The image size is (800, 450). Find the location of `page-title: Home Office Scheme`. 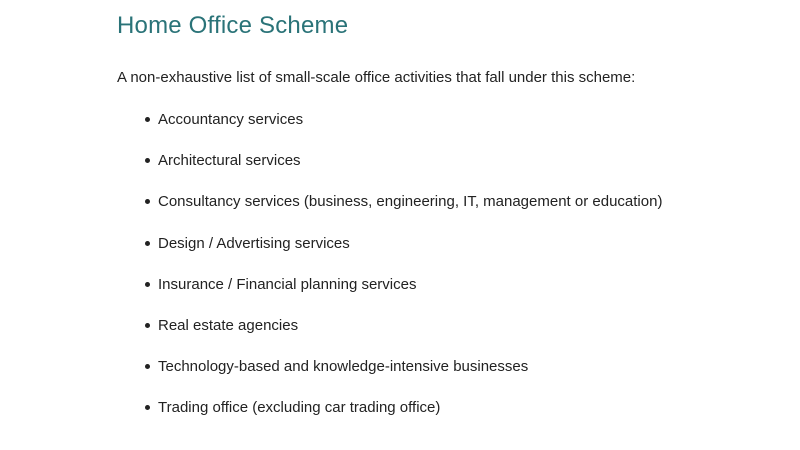

page-title: Home Office Scheme is located at coordinates (233, 25).